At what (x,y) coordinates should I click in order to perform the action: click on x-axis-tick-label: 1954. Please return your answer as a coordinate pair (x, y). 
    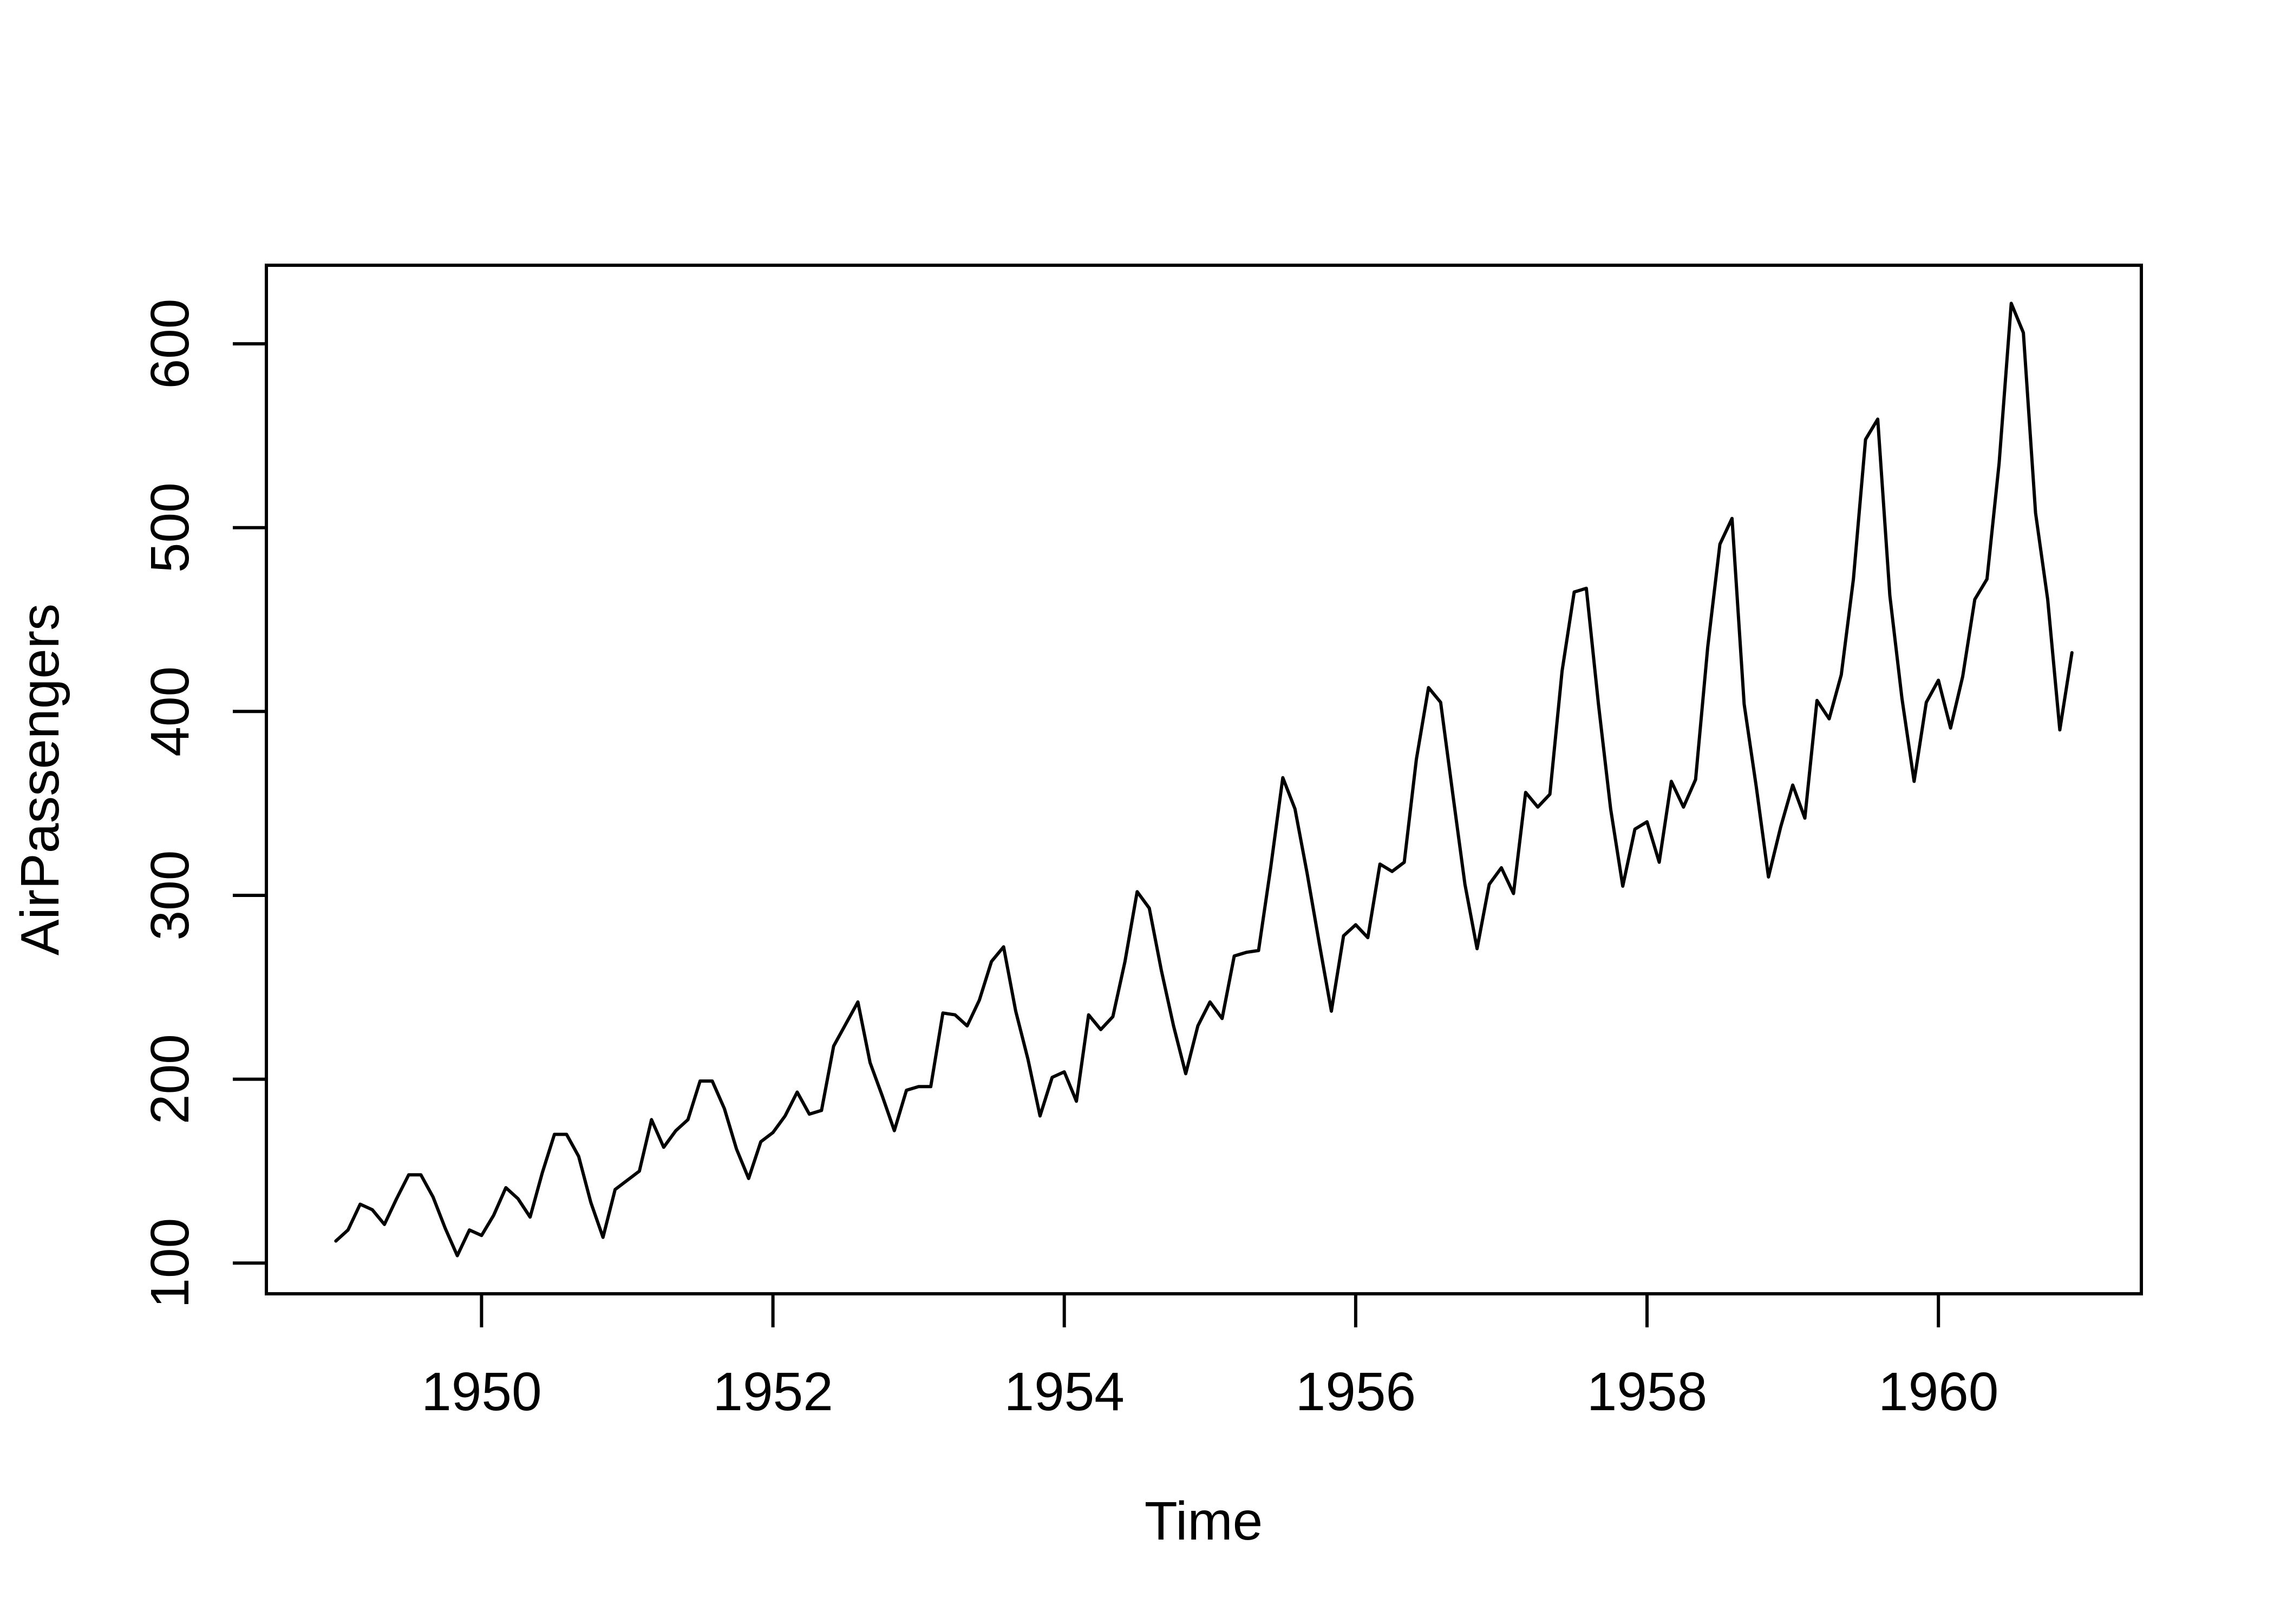
    Looking at the image, I should click on (1064, 1391).